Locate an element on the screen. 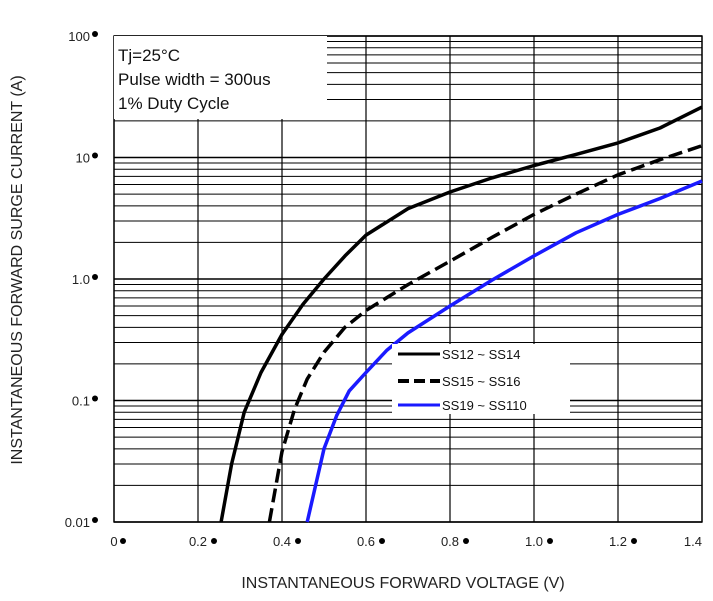 The height and width of the screenshot is (601, 713). annotation-temp: Tj=25°C is located at coordinates (149, 55).